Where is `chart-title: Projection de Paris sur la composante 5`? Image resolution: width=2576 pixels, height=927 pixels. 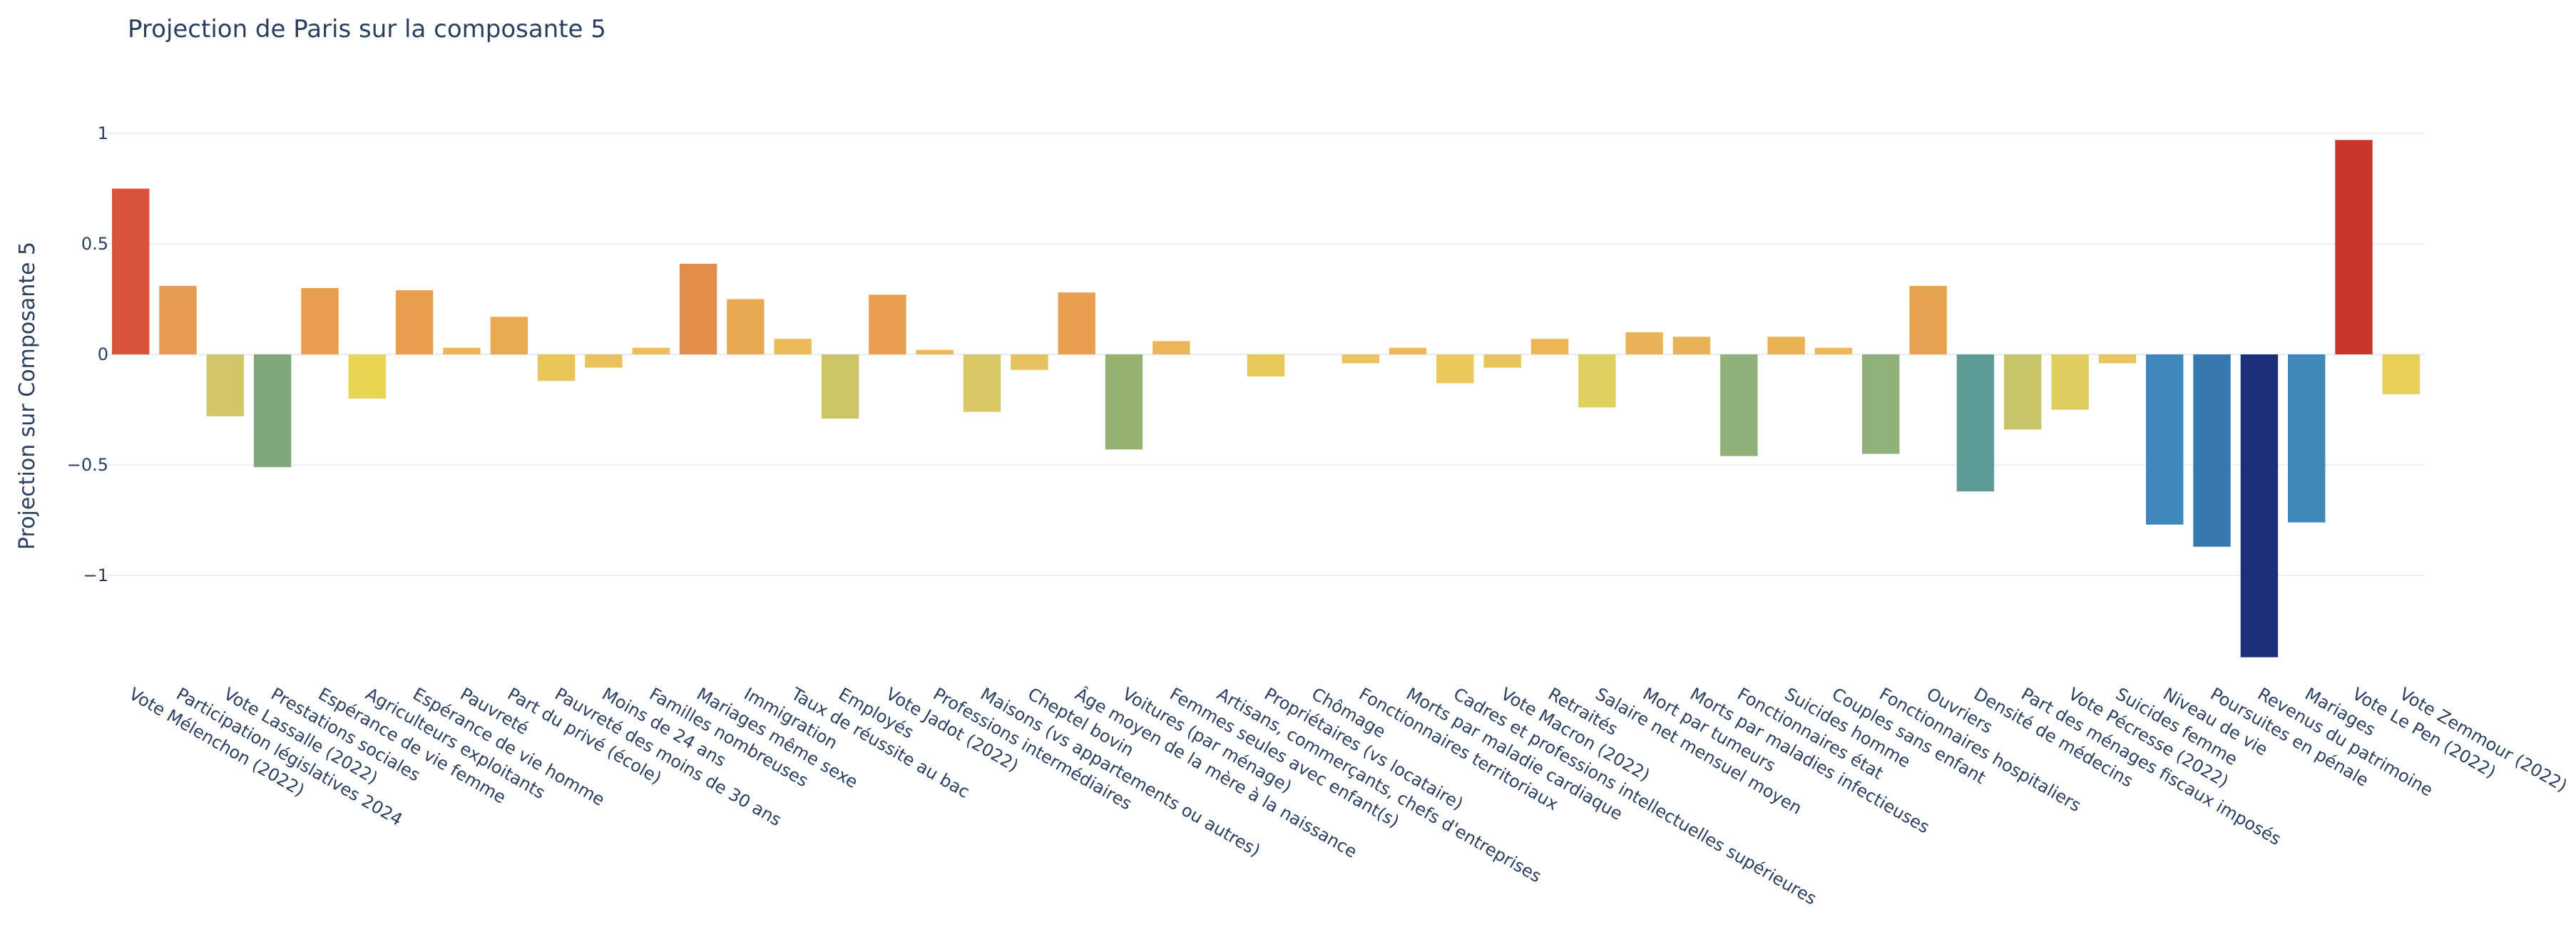
chart-title: Projection de Paris sur la composante 5 is located at coordinates (367, 29).